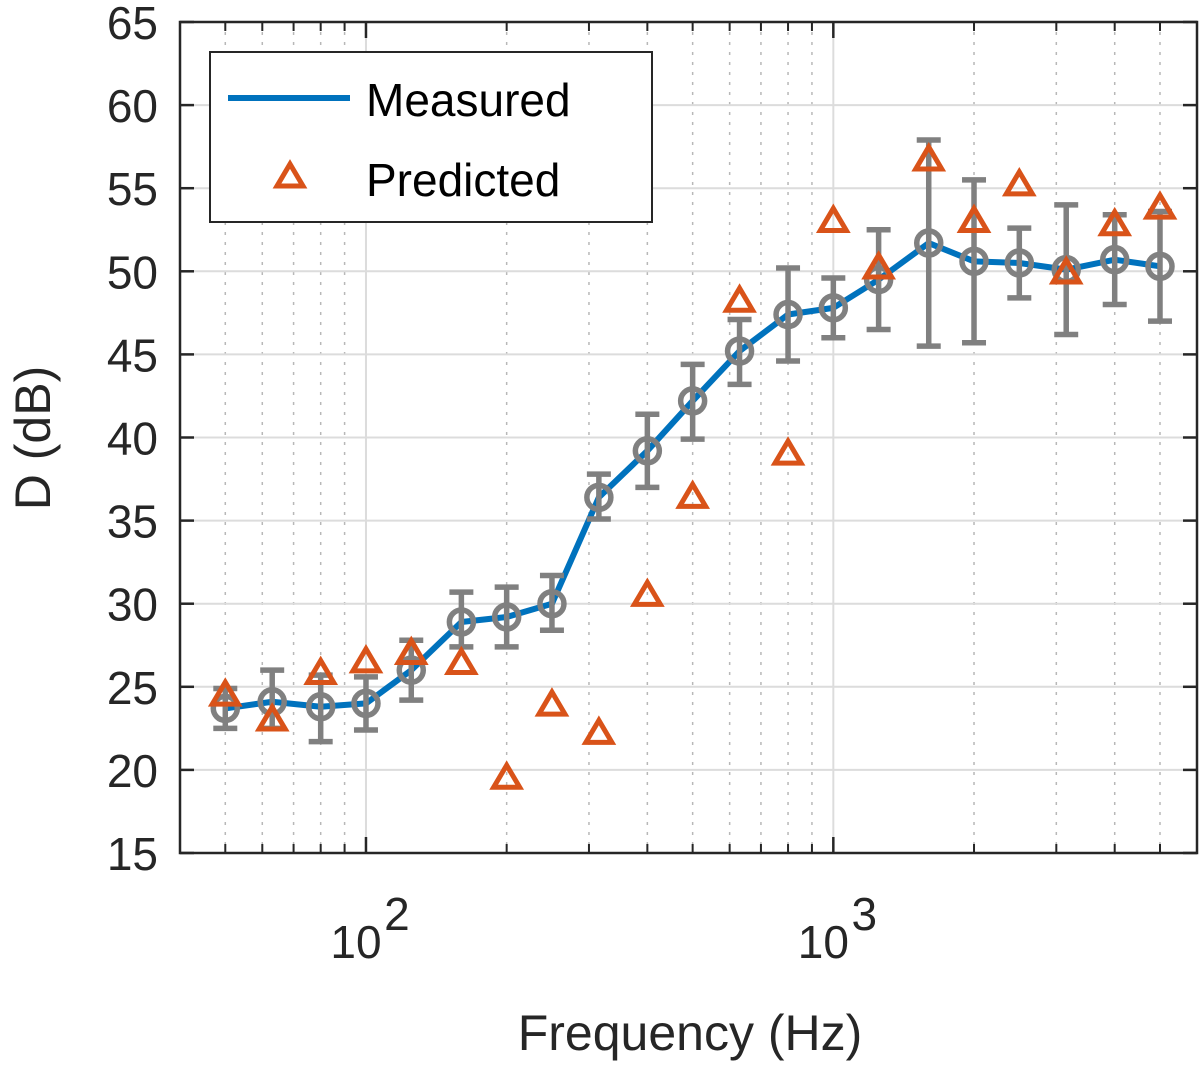 Image resolution: width=1200 pixels, height=1071 pixels. Describe the element at coordinates (132, 24) in the screenshot. I see `y-tick-label: 65` at that location.